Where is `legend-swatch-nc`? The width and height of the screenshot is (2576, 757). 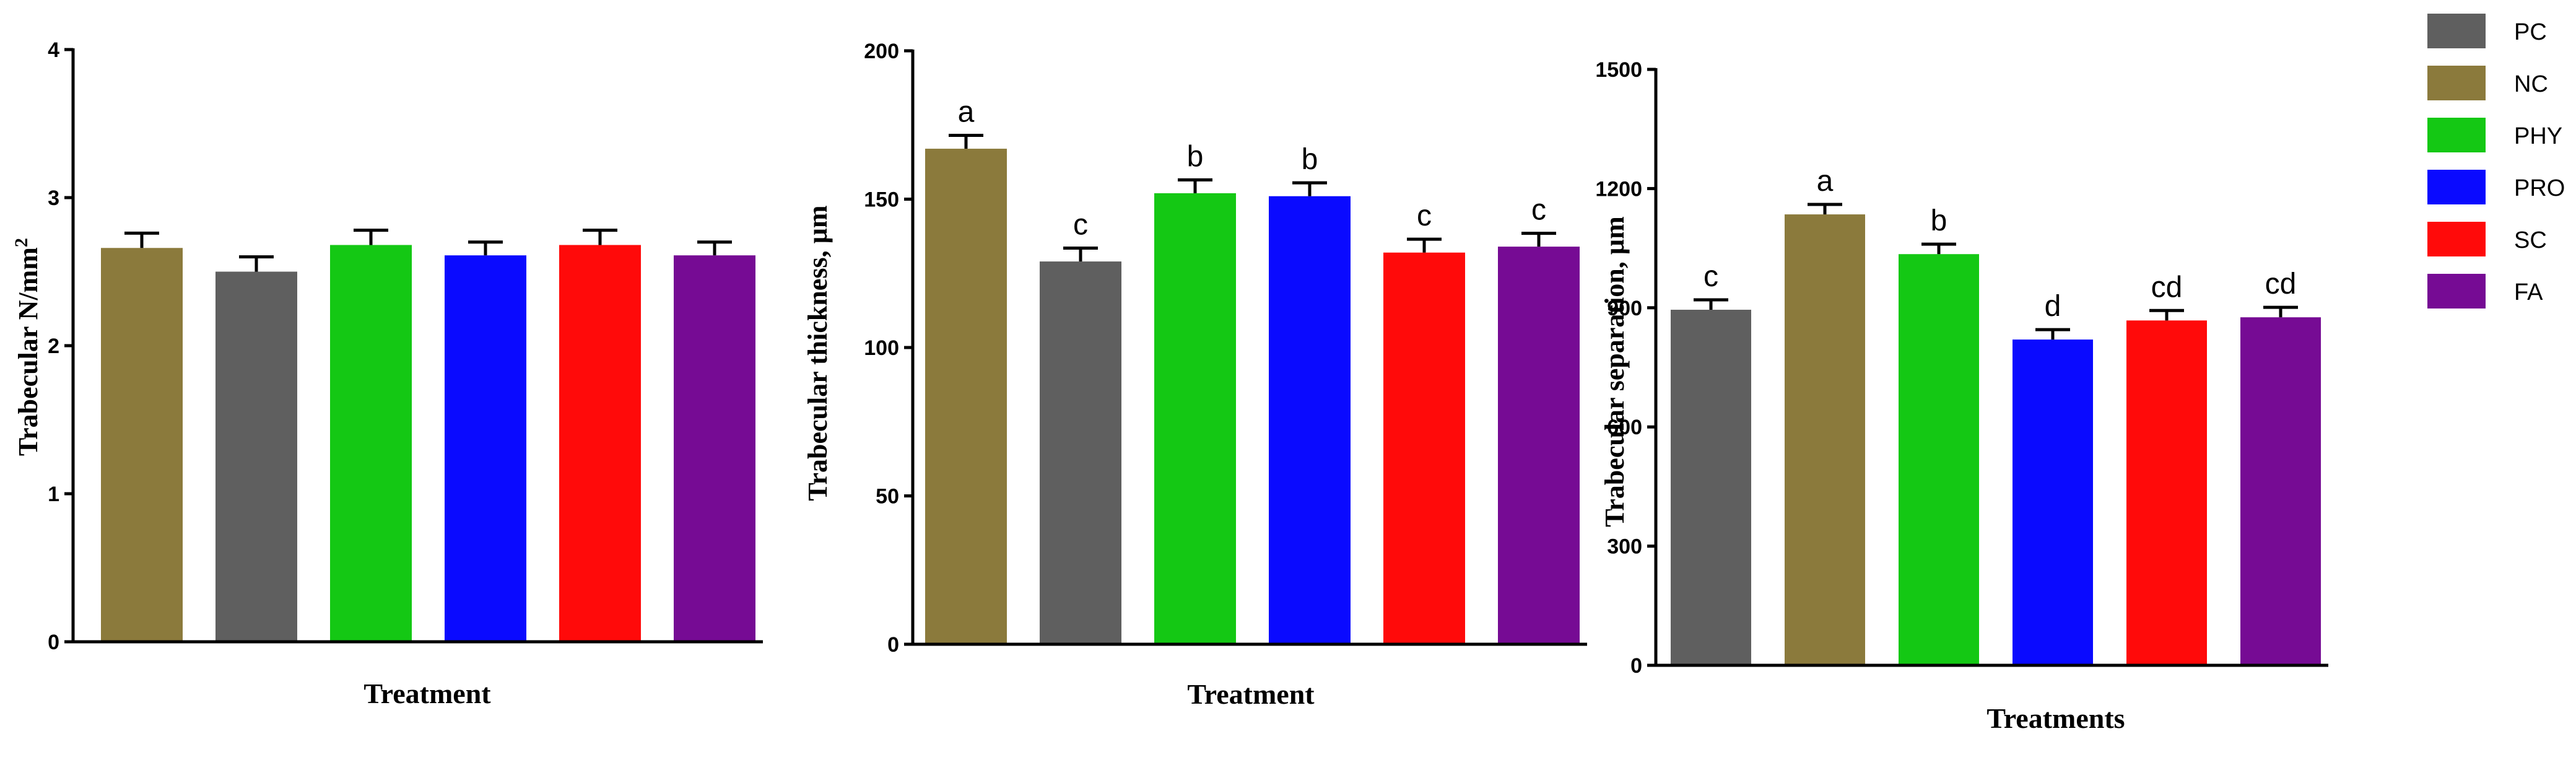
legend-swatch-nc is located at coordinates (2456, 83).